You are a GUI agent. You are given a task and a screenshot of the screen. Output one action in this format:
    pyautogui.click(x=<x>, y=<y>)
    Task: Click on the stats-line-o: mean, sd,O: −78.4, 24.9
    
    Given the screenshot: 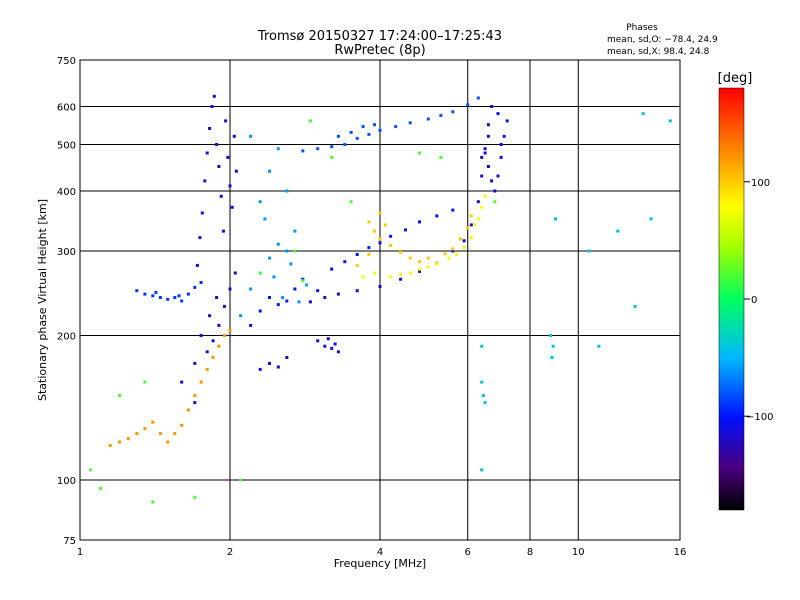 What is the action you would take?
    pyautogui.click(x=662, y=40)
    